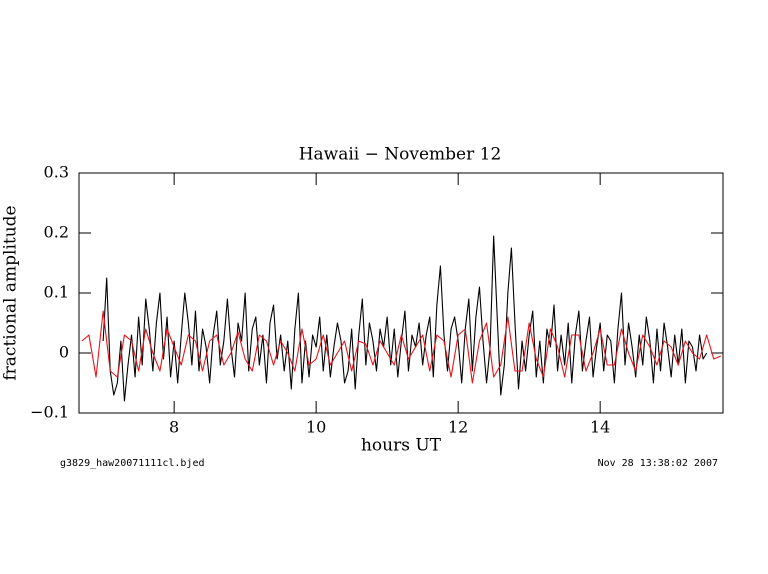  What do you see at coordinates (400, 155) in the screenshot?
I see `chart-title: Hawaii − November 12` at bounding box center [400, 155].